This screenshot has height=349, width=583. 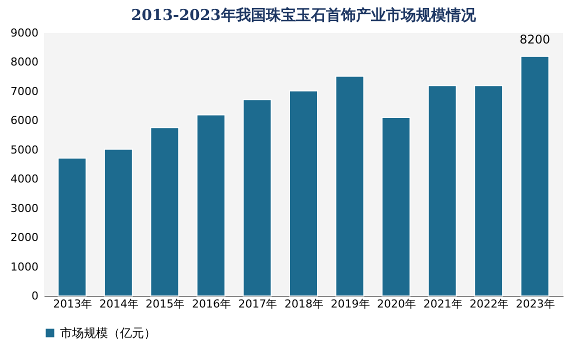 I want to click on y-tick-label: 4000, so click(x=24, y=179).